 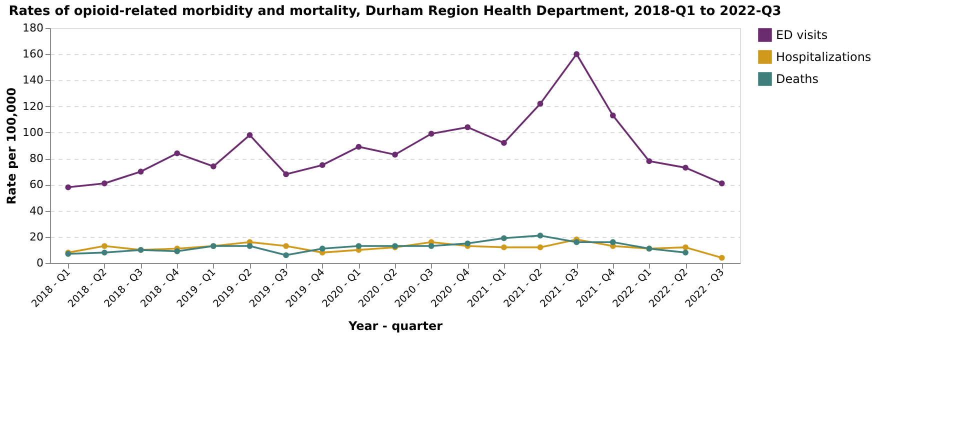 I want to click on y-tick-label: 120, so click(x=33, y=106).